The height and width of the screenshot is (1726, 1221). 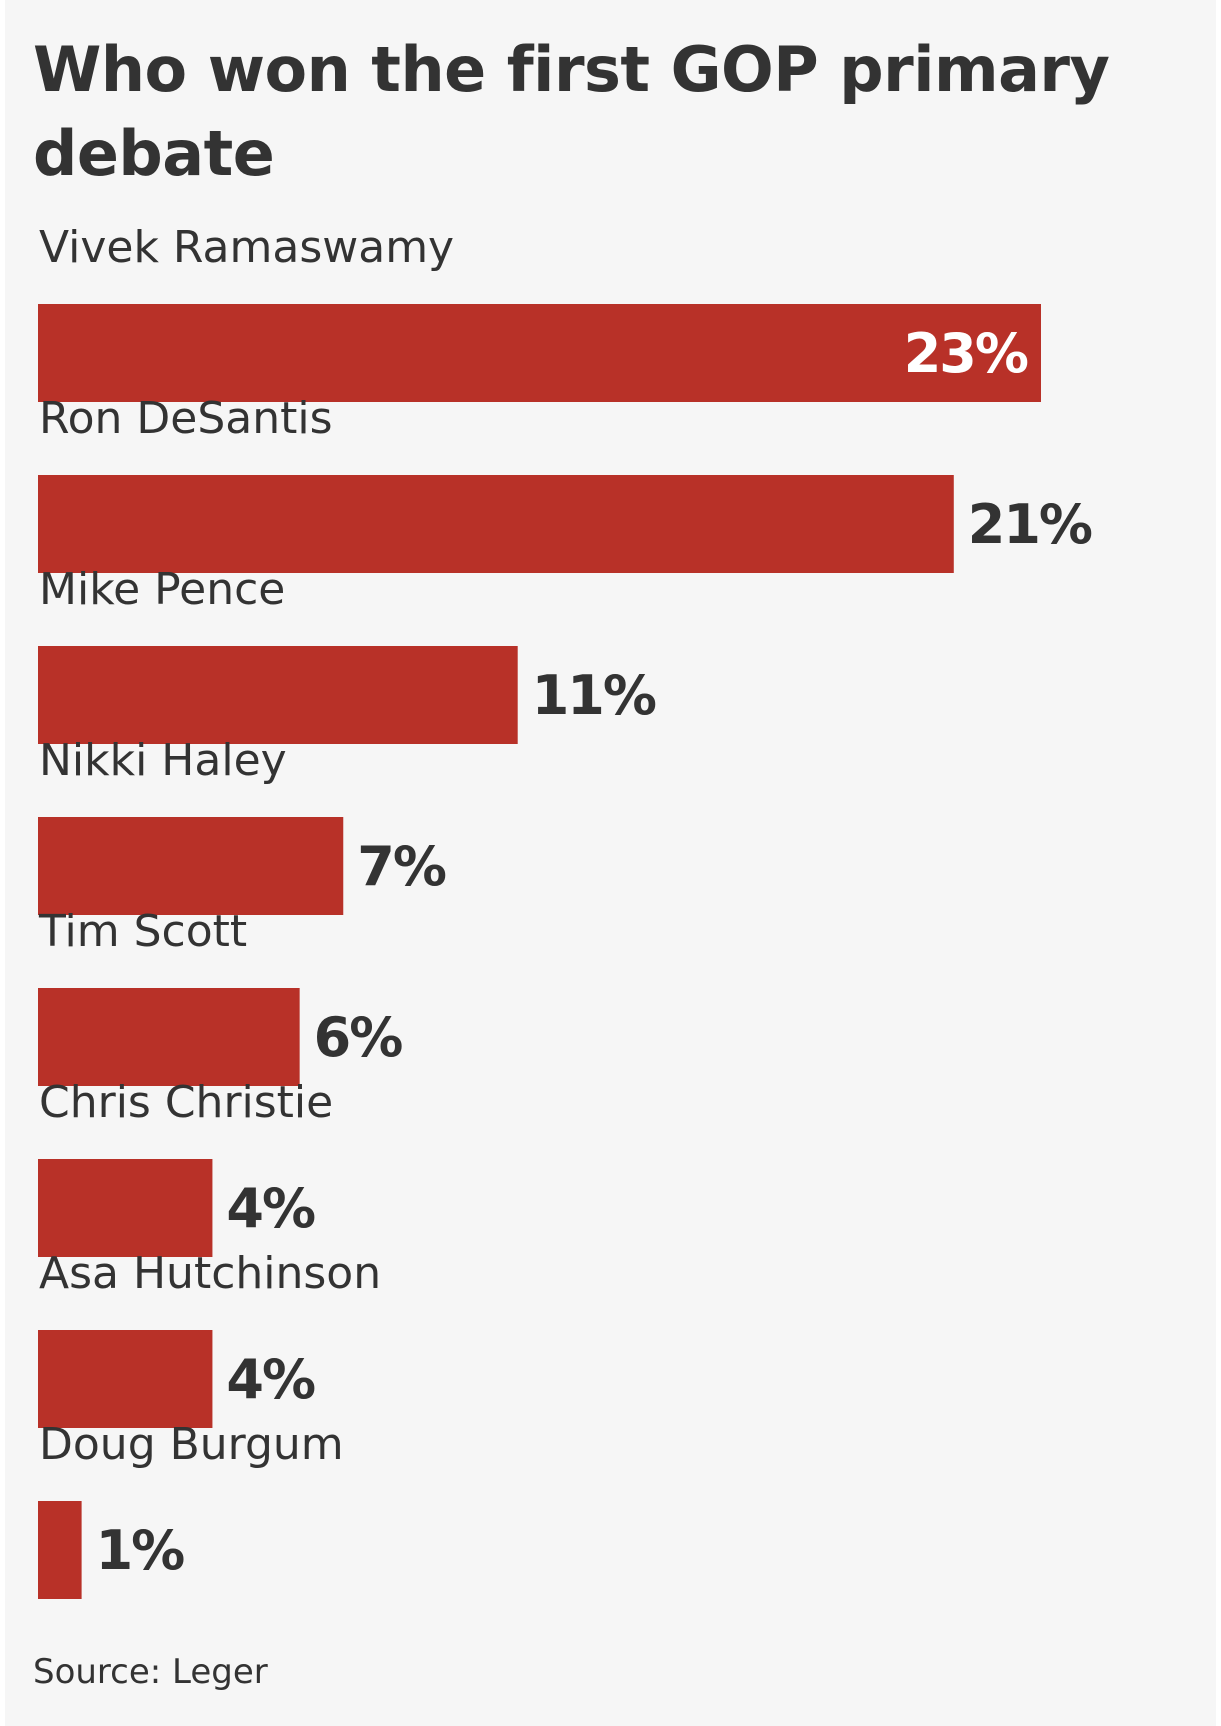 What do you see at coordinates (1030, 524) in the screenshot?
I see `value-label: 21%` at bounding box center [1030, 524].